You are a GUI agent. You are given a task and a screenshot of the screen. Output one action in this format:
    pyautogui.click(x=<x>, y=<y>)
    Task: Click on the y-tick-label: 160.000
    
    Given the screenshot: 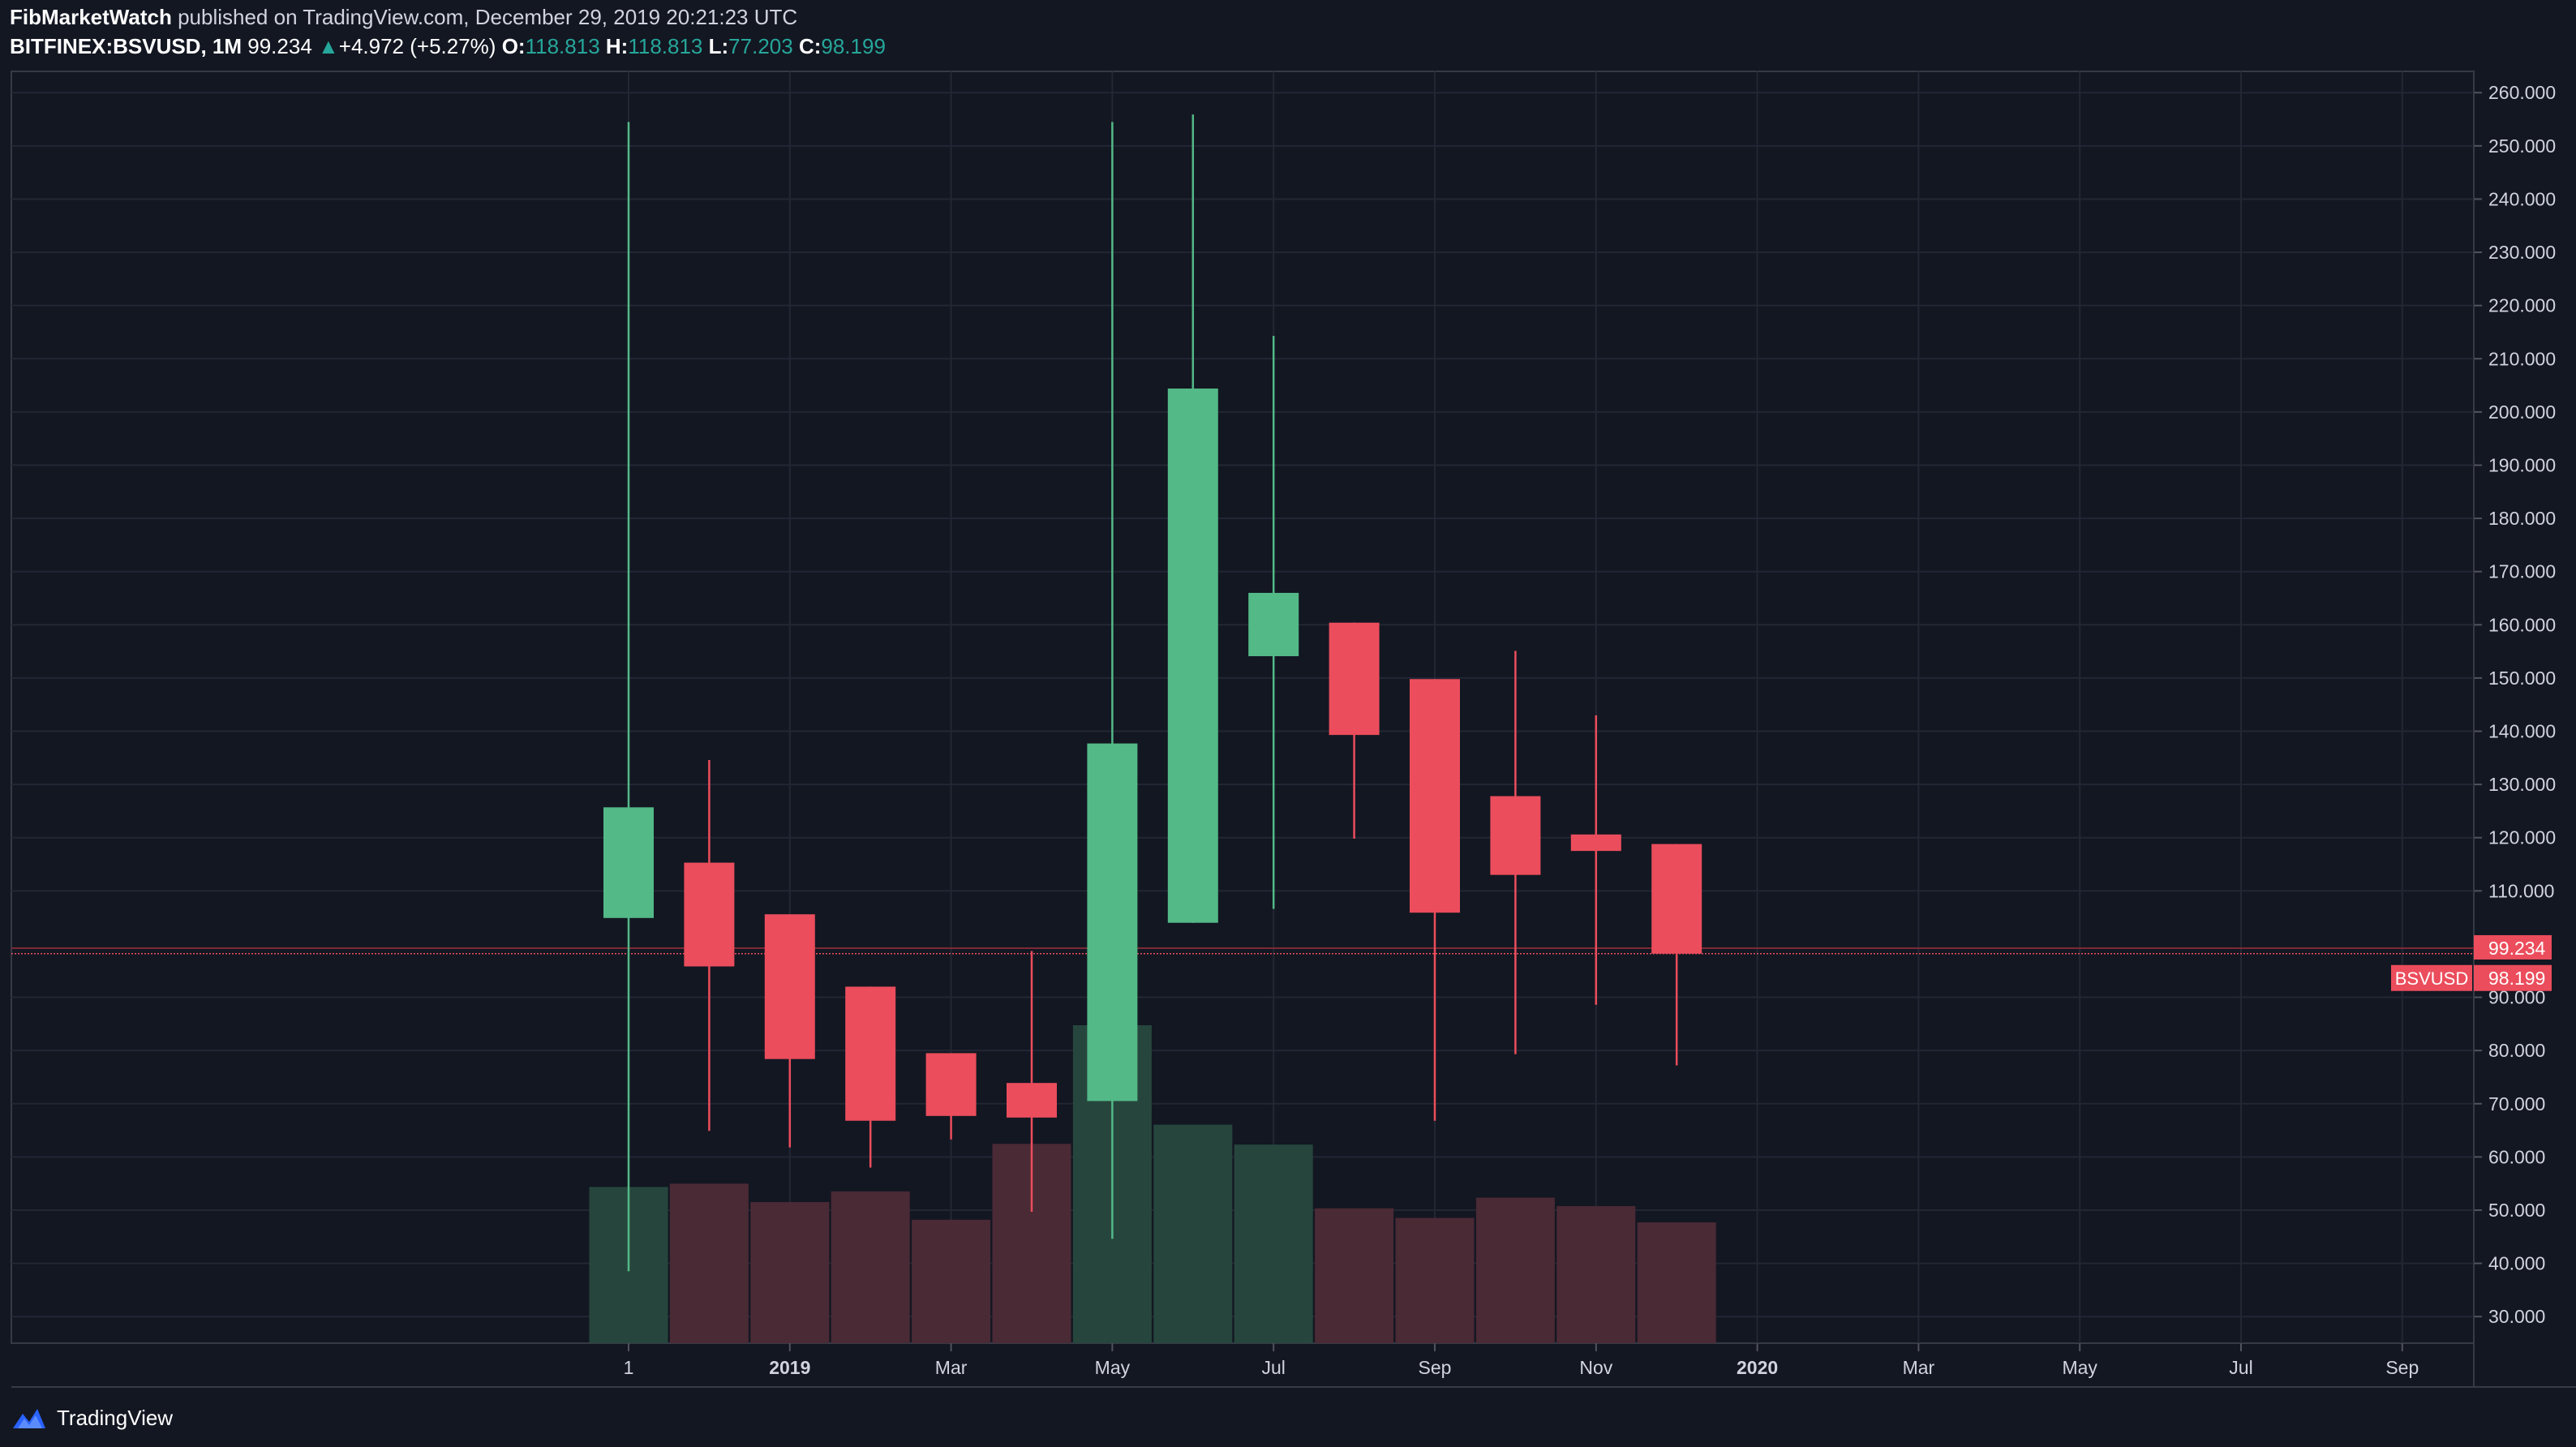 What is the action you would take?
    pyautogui.click(x=2522, y=624)
    